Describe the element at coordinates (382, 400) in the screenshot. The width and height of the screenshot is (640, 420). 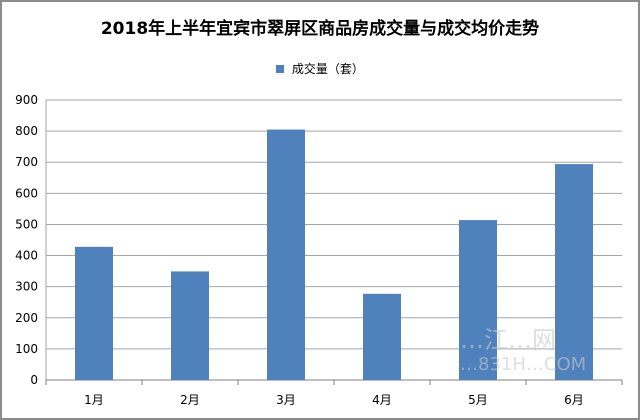
I see `x-tick-label: 4月` at that location.